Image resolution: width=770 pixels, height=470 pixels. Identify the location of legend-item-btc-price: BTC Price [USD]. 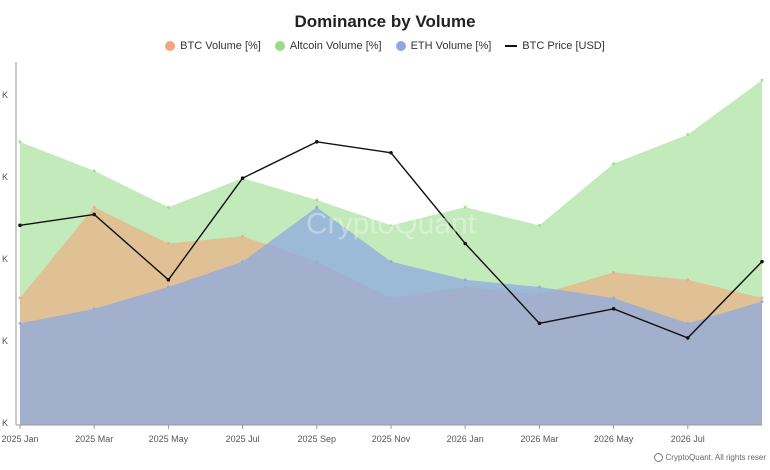
(555, 46).